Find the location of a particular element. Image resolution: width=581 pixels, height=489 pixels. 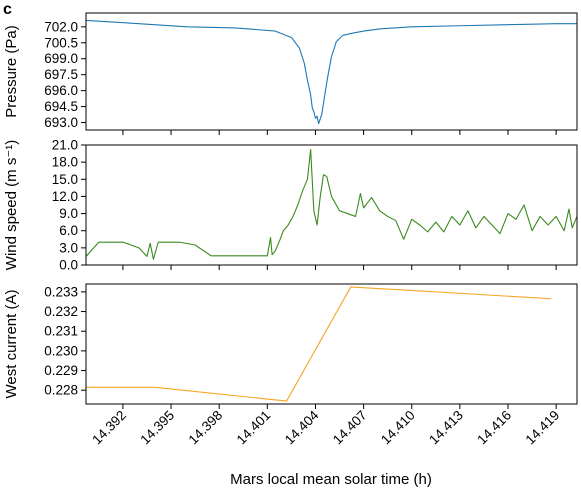

x-axis-label: Mars local mean solar time (h) is located at coordinates (331, 479).